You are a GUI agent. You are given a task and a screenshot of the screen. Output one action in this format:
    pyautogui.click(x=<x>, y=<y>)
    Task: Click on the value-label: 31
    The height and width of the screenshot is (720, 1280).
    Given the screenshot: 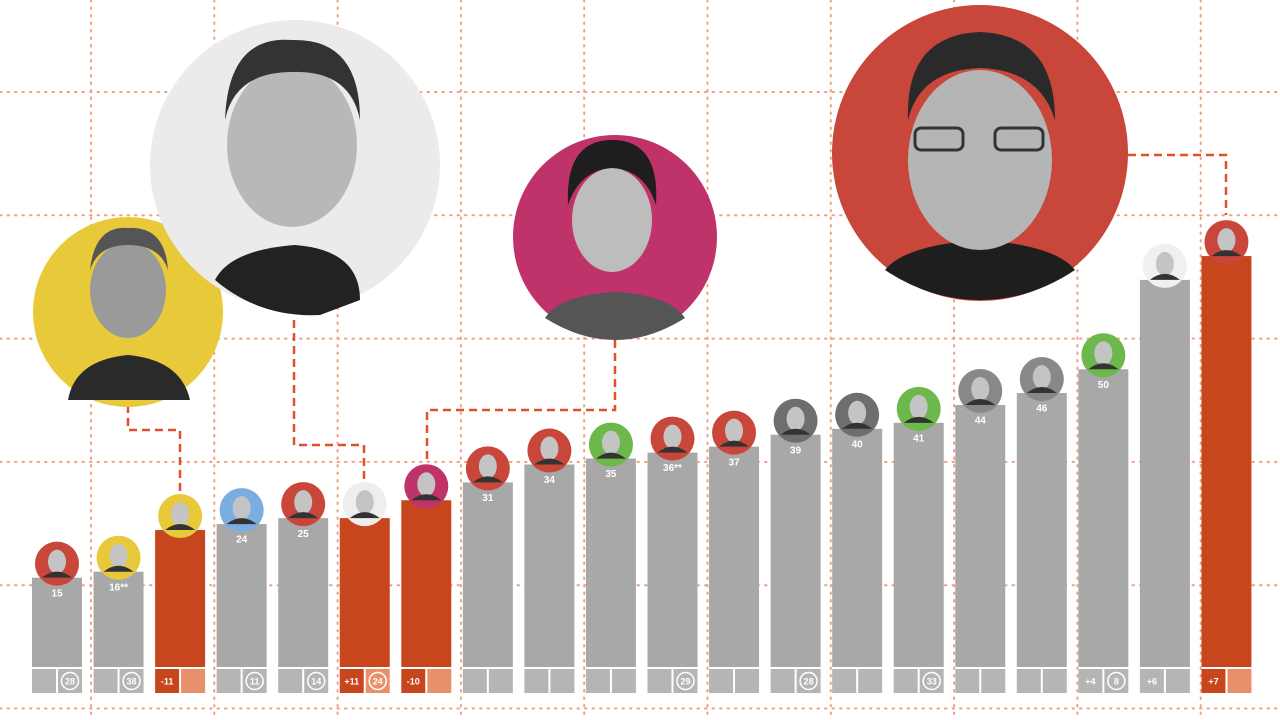 What is the action you would take?
    pyautogui.click(x=488, y=498)
    